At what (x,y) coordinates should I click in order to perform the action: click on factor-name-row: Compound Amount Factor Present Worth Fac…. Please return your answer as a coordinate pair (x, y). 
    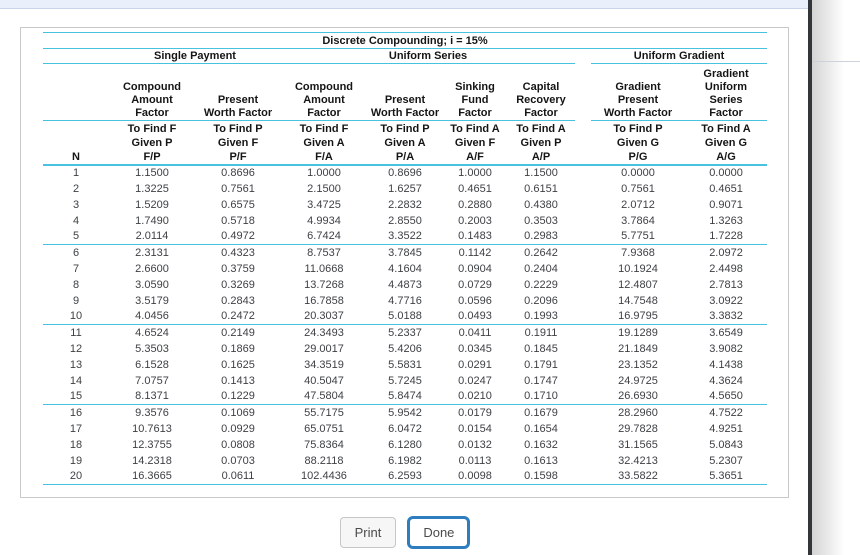
    Looking at the image, I should click on (405, 92).